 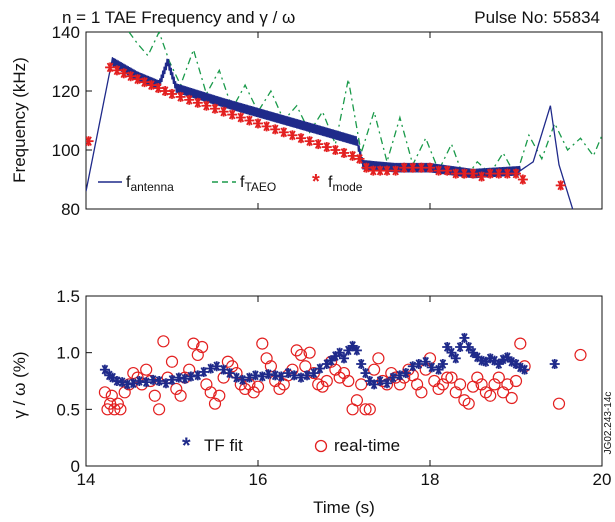 What do you see at coordinates (367, 445) in the screenshot?
I see `legend-real-time-label: real-time` at bounding box center [367, 445].